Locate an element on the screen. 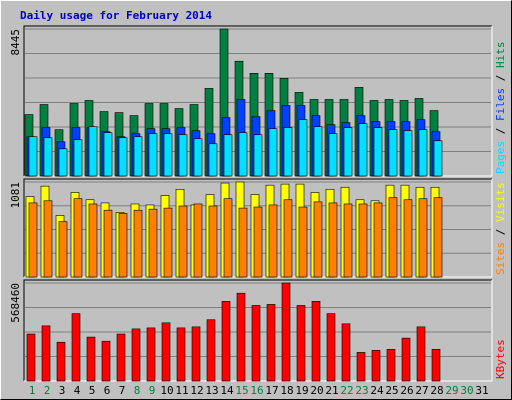  x-tick-label: 2 is located at coordinates (47, 390).